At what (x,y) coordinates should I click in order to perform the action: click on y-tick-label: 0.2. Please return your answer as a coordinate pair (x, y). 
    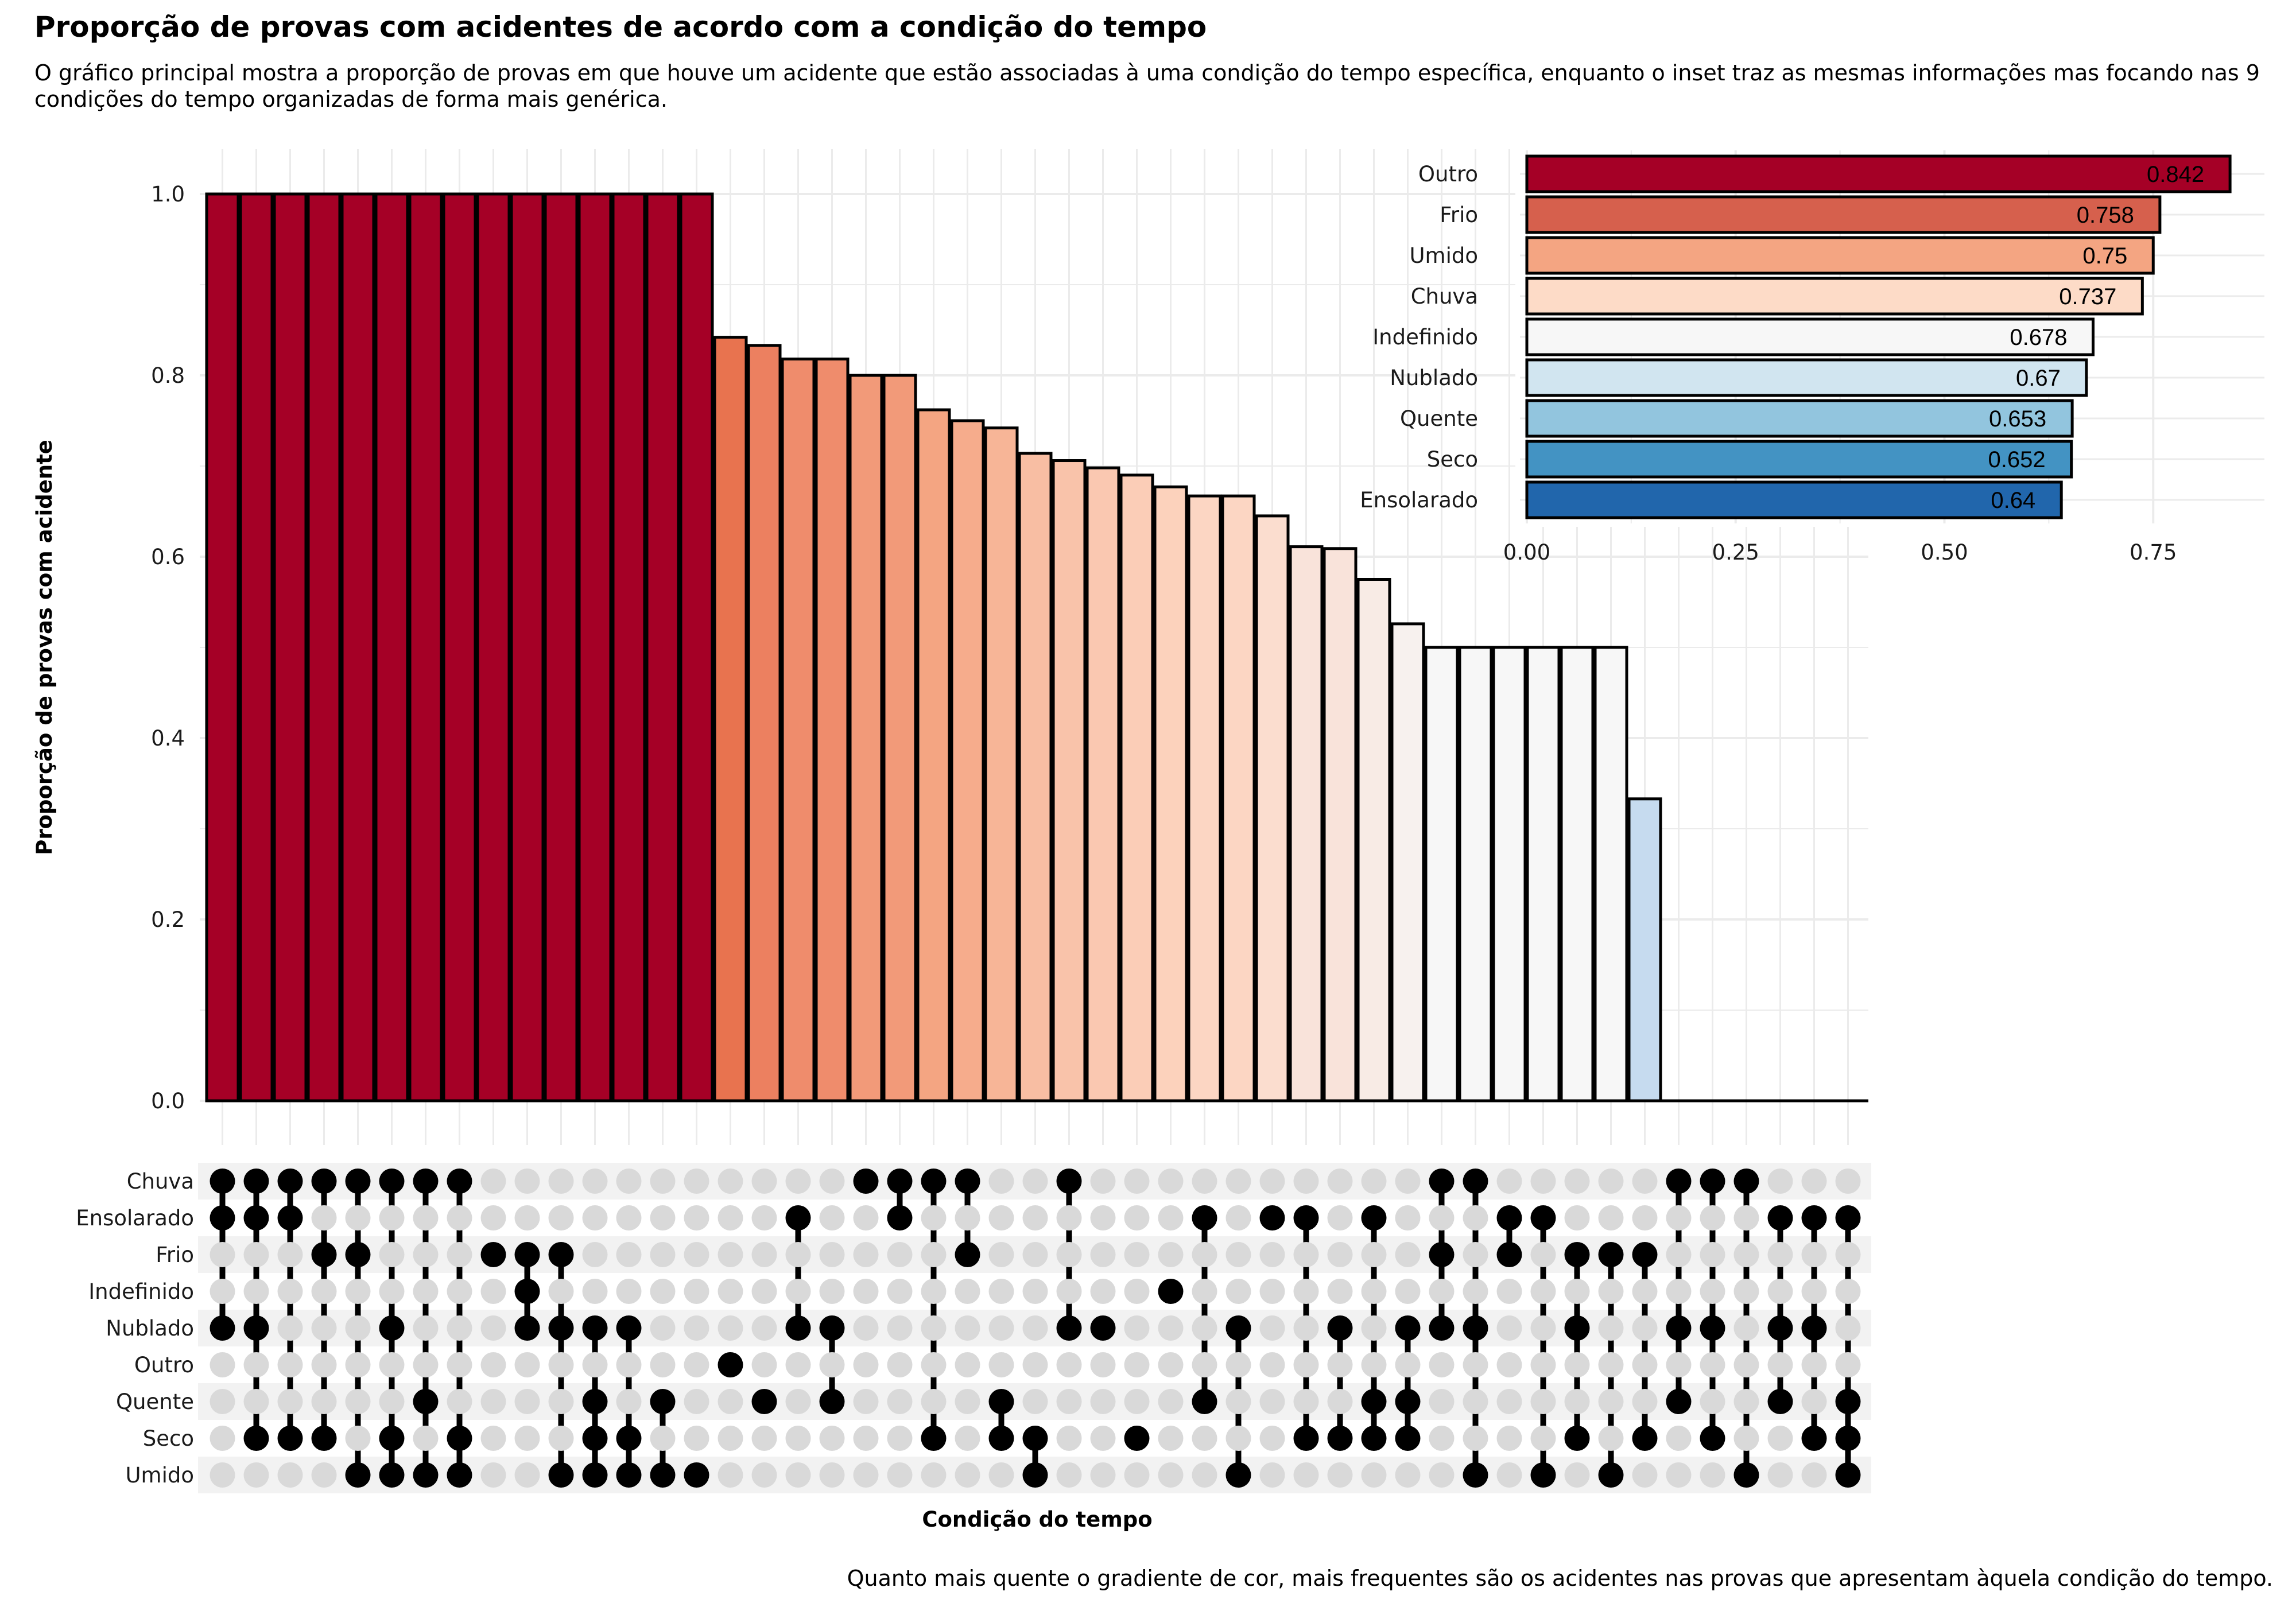
    Looking at the image, I should click on (168, 919).